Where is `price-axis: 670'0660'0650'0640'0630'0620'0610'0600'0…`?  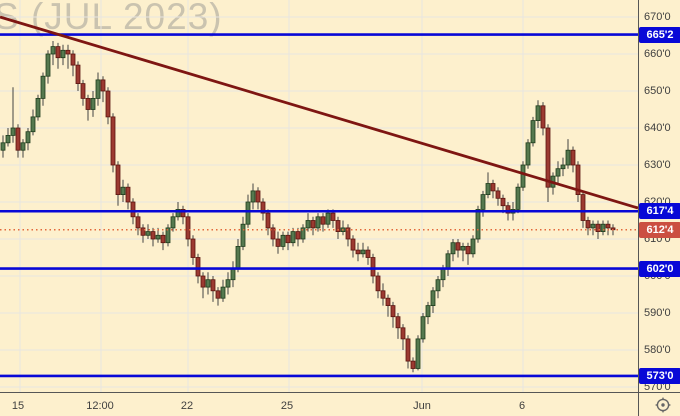
price-axis: 670'0660'0650'0640'0630'0620'0610'0600'0… is located at coordinates (659, 196).